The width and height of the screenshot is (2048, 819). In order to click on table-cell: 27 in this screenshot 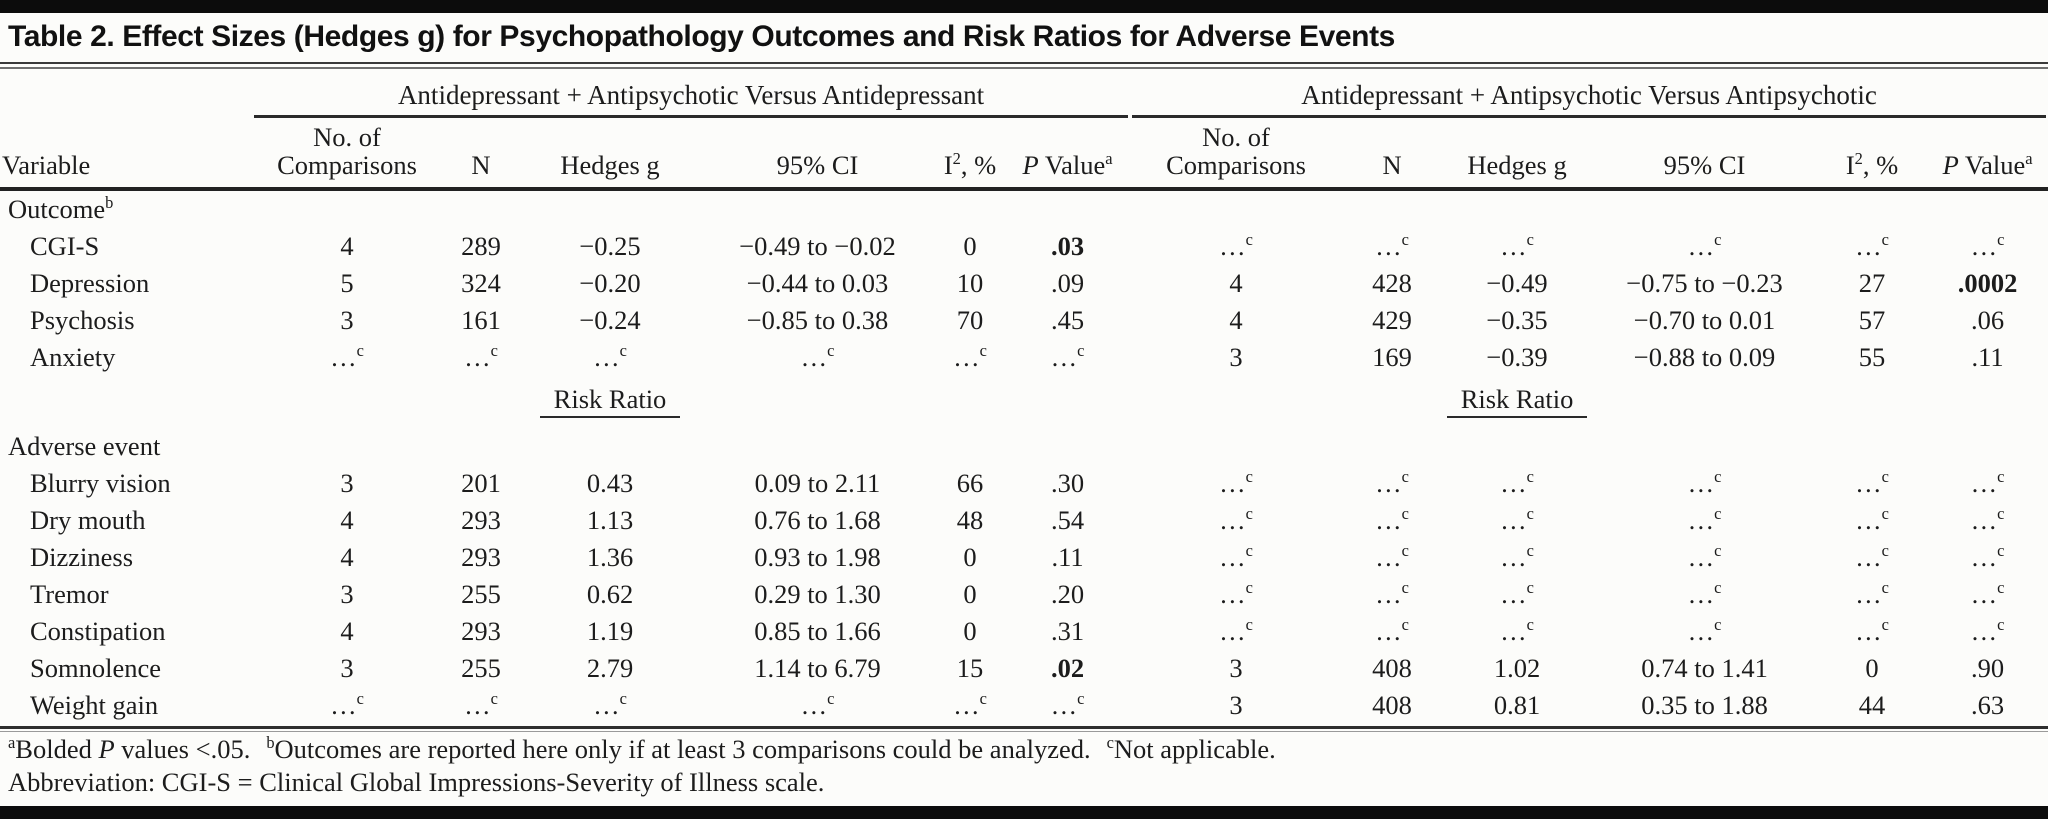, I will do `click(1872, 282)`.